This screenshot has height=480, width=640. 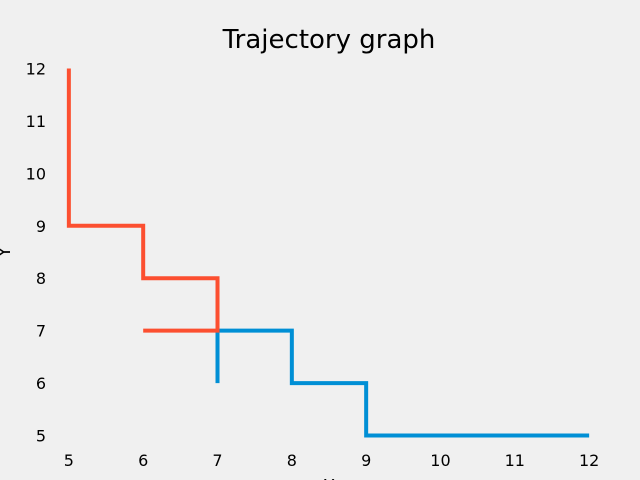 What do you see at coordinates (217, 460) in the screenshot?
I see `x-tick-label: 7` at bounding box center [217, 460].